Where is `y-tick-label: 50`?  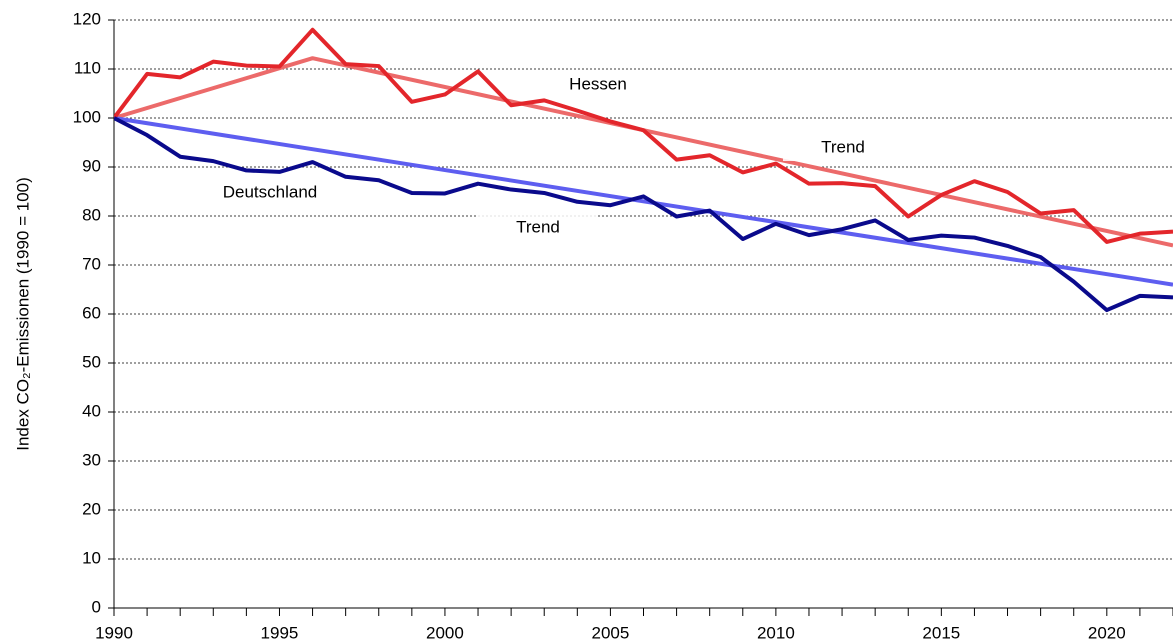
y-tick-label: 50 is located at coordinates (91, 361).